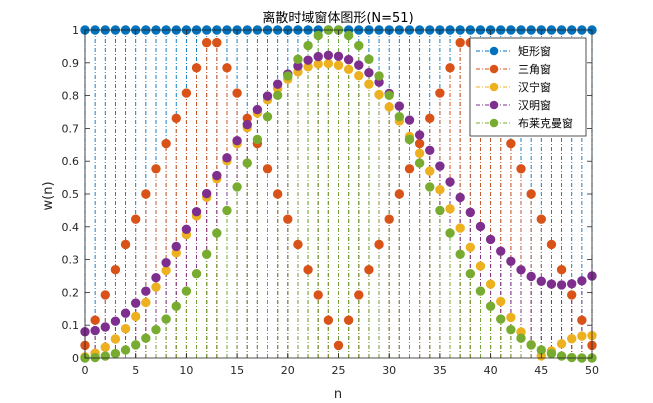  What do you see at coordinates (528, 87) in the screenshot?
I see `legend-box` at bounding box center [528, 87].